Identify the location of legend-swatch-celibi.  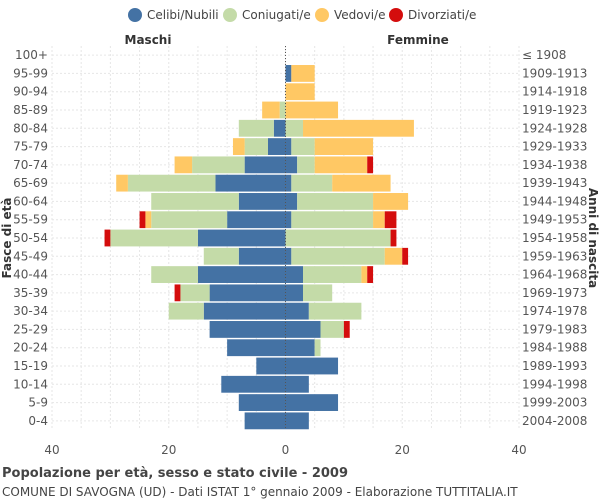
(135, 15).